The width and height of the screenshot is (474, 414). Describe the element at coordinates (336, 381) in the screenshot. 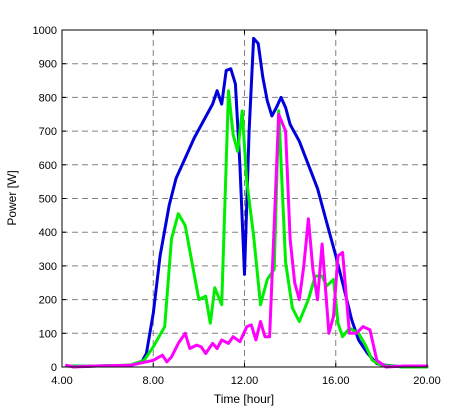

I see `x-tick-label: 16.00` at that location.